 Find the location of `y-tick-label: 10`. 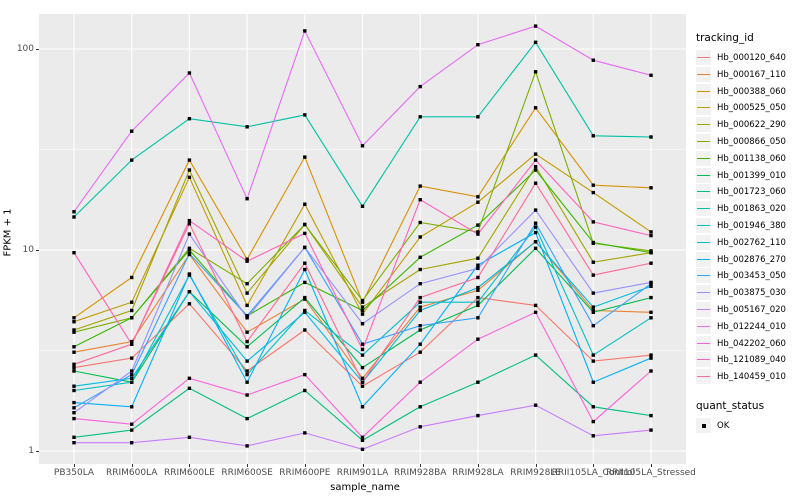

y-tick-label: 10 is located at coordinates (28, 250).